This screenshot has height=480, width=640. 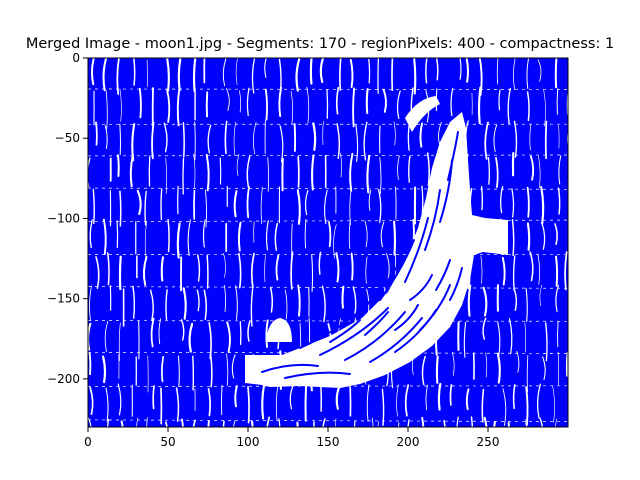 I want to click on moon-edge-strip, so click(x=422, y=114).